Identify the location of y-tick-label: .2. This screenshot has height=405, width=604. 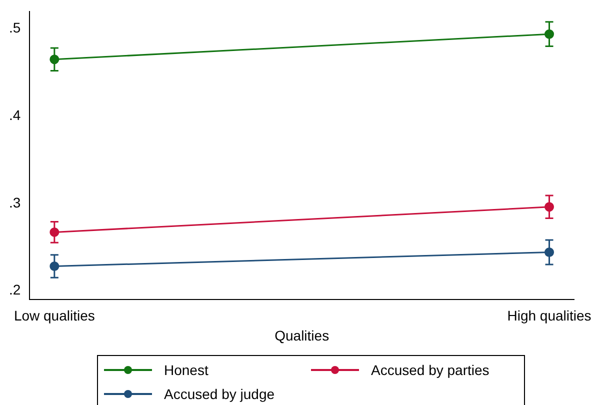
(14, 290).